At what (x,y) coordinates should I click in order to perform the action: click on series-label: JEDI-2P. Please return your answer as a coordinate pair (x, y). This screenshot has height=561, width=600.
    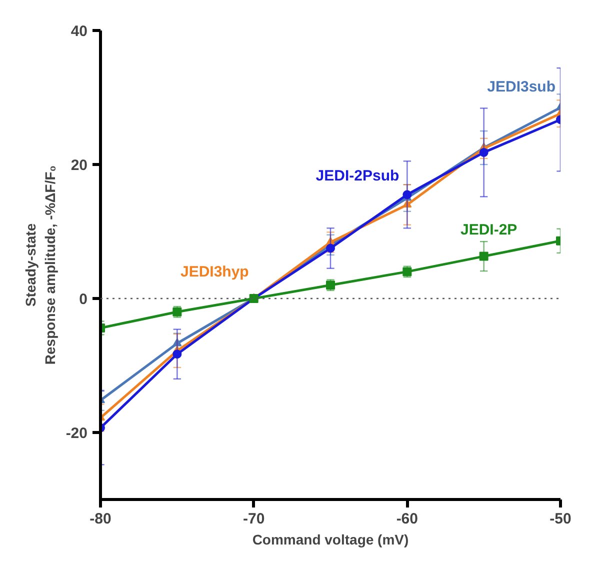
    Looking at the image, I should click on (489, 229).